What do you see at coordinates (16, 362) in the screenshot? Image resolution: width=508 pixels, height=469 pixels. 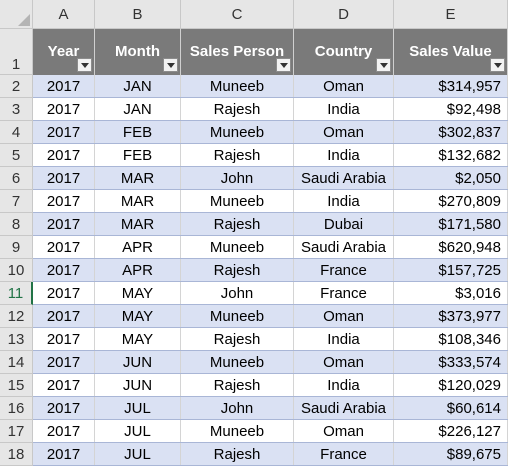 I see `row-header-14: 14` at bounding box center [16, 362].